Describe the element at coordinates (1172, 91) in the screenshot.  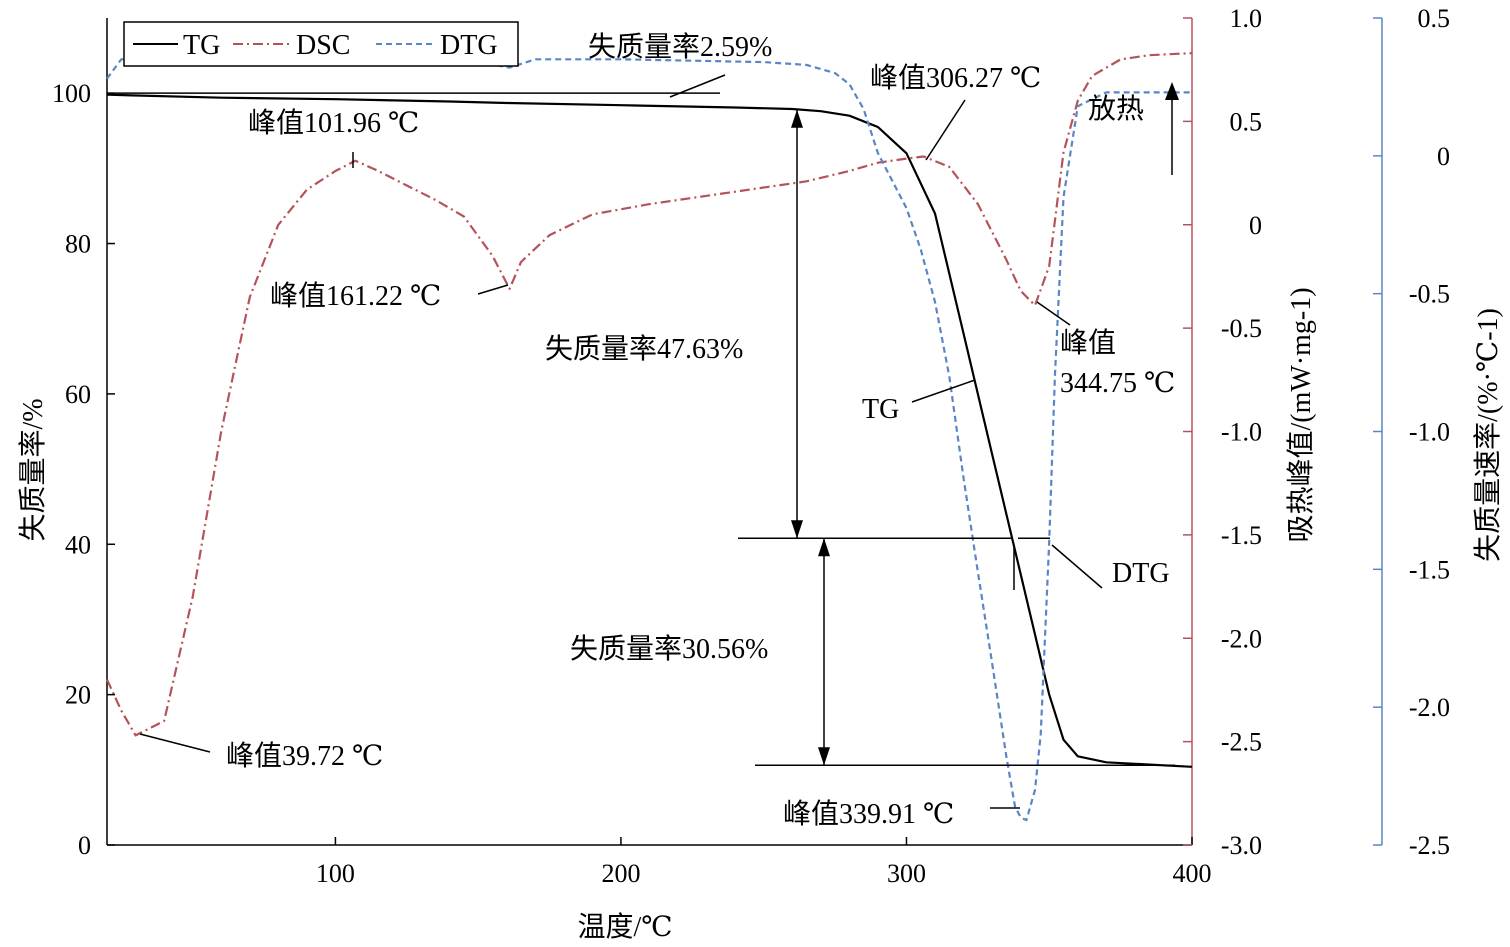
I see `arrow-exo-head` at that location.